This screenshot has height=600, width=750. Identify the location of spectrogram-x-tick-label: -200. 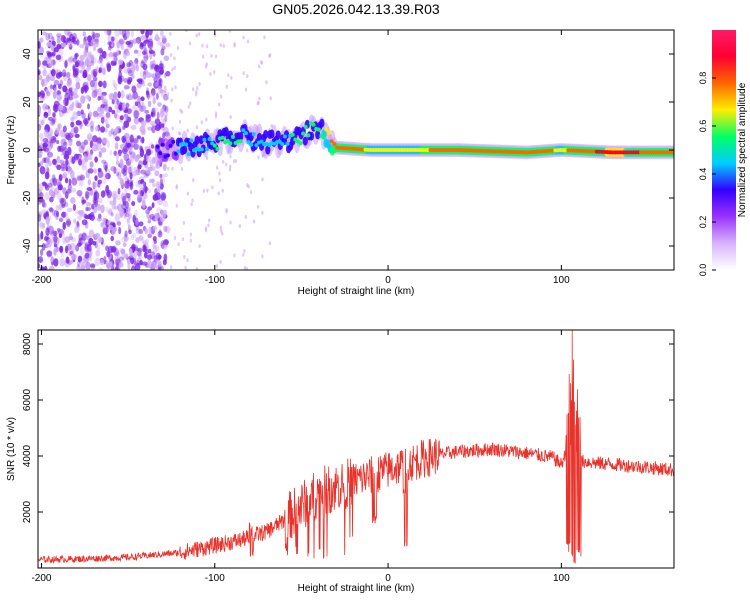
(41, 280).